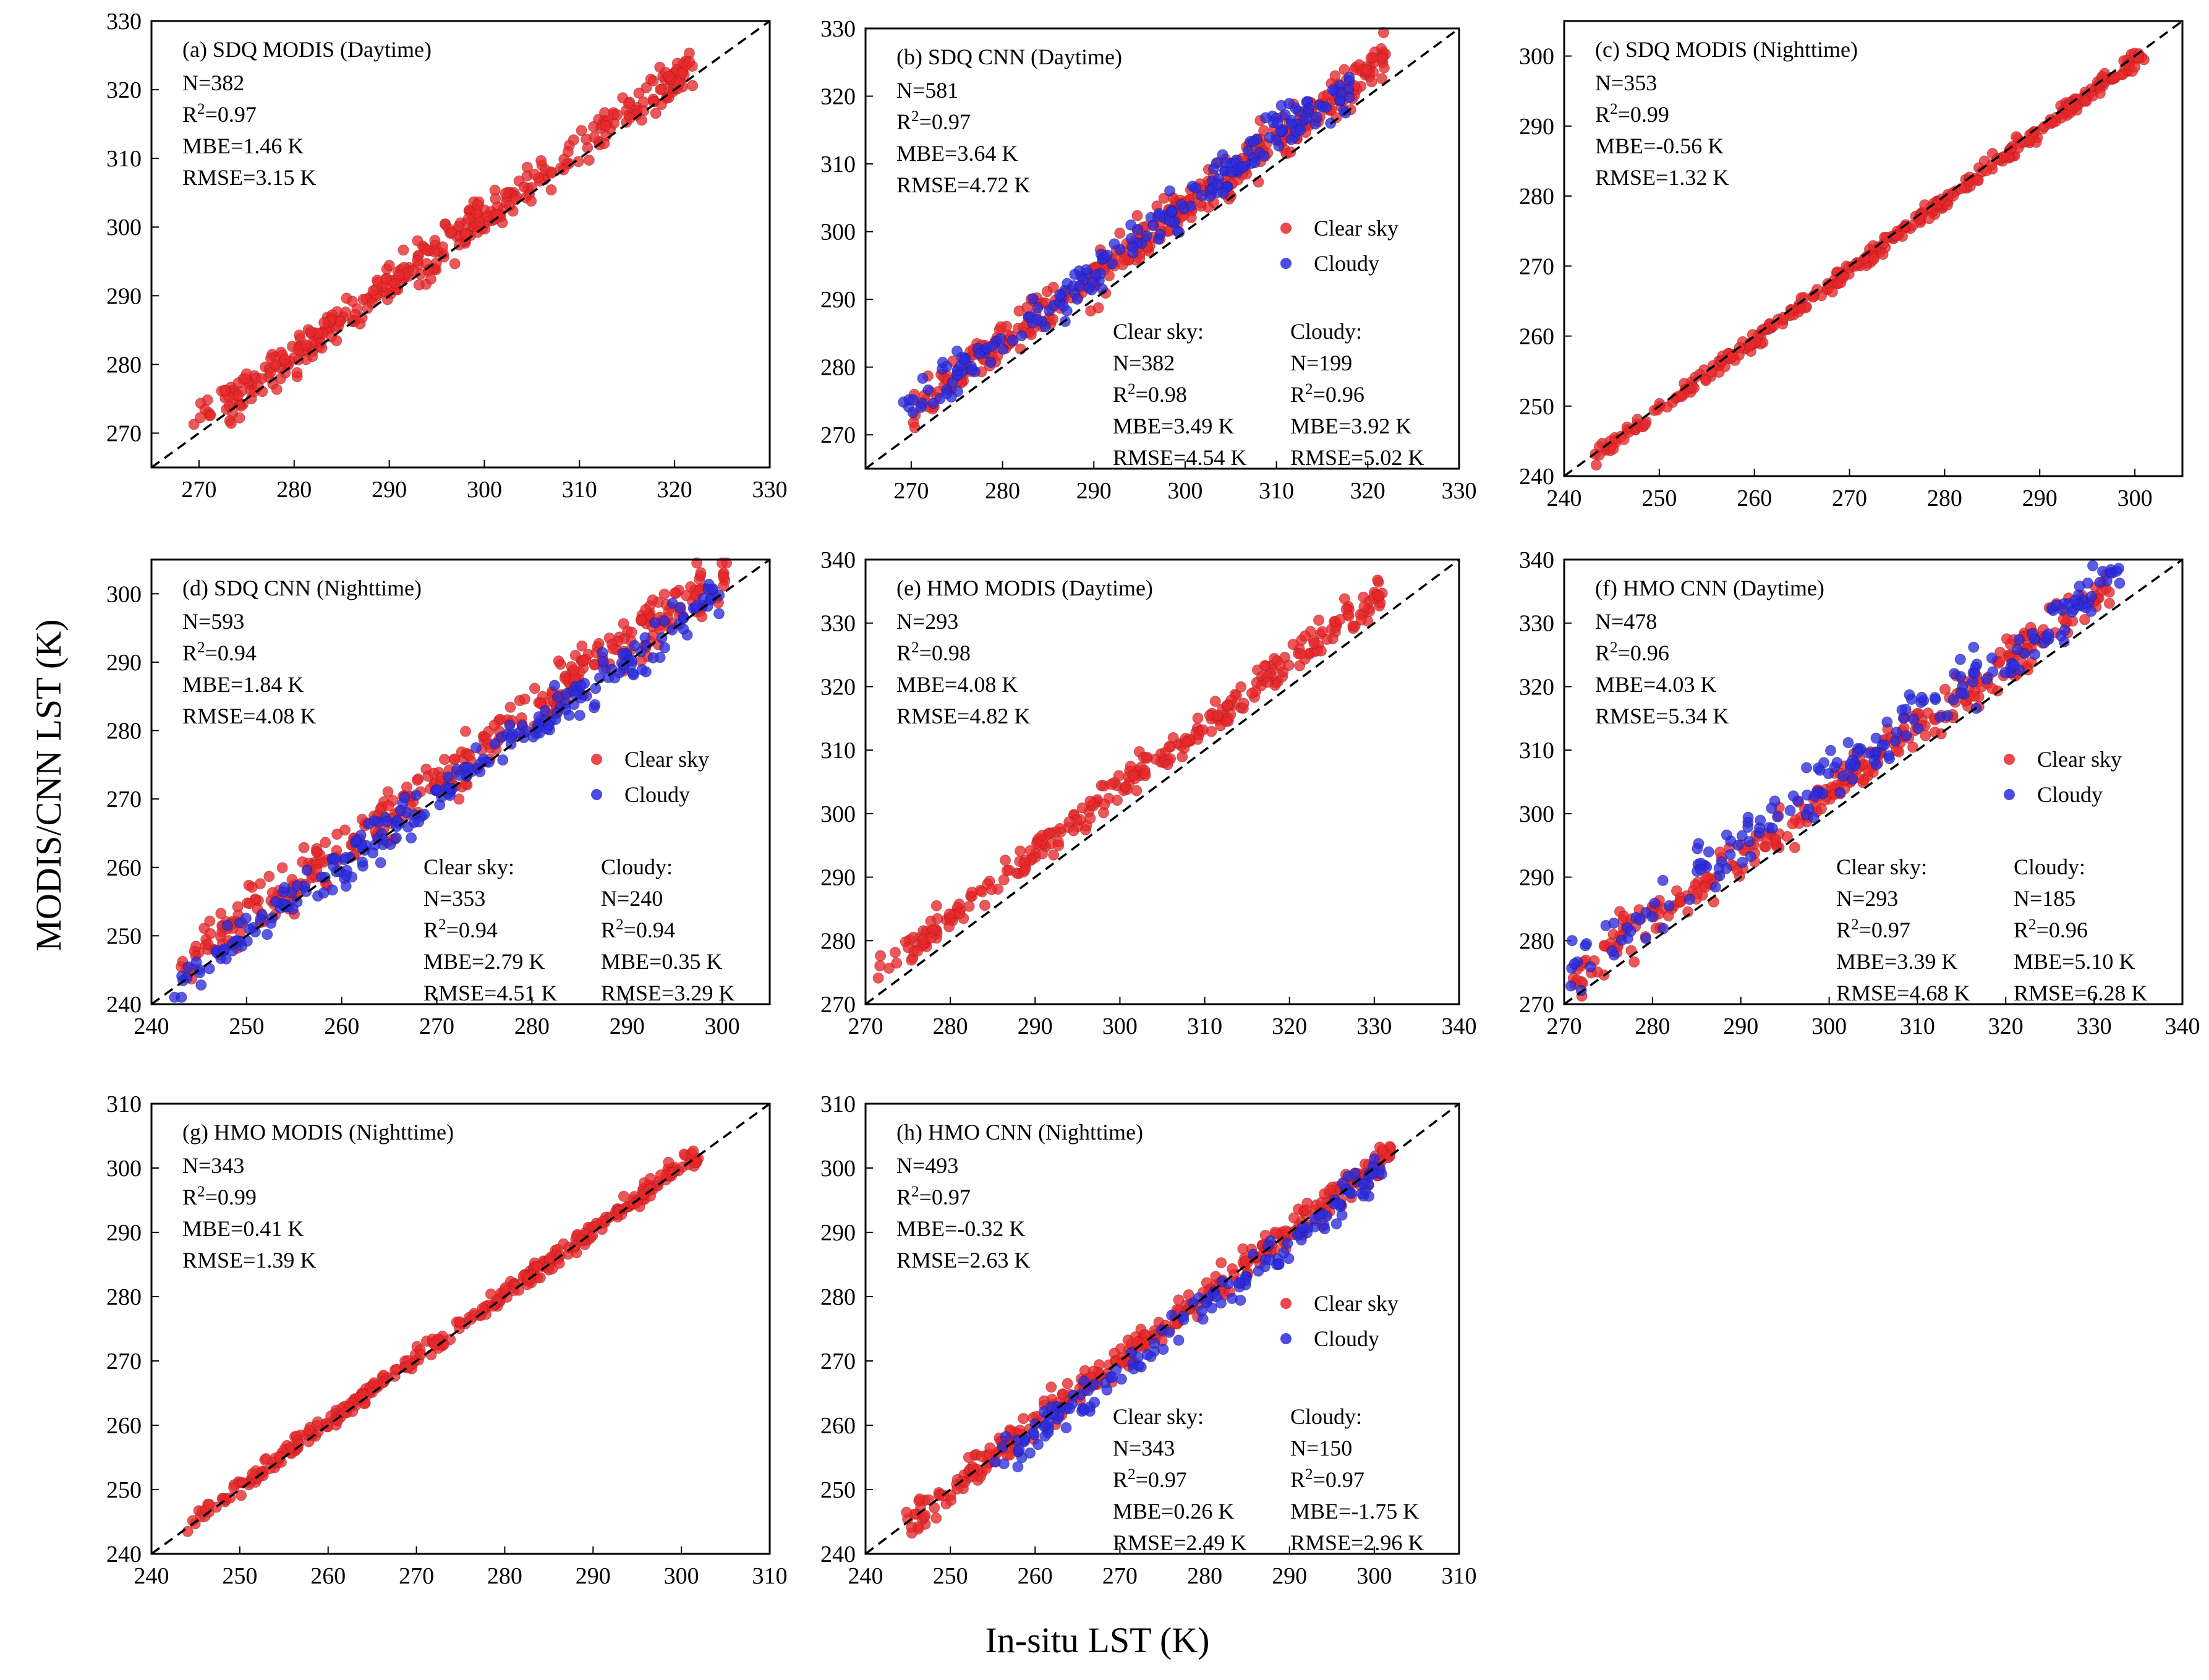 The image size is (2209, 1680). I want to click on panel-title: (a) SDQ MODIS (Daytime), so click(307, 49).